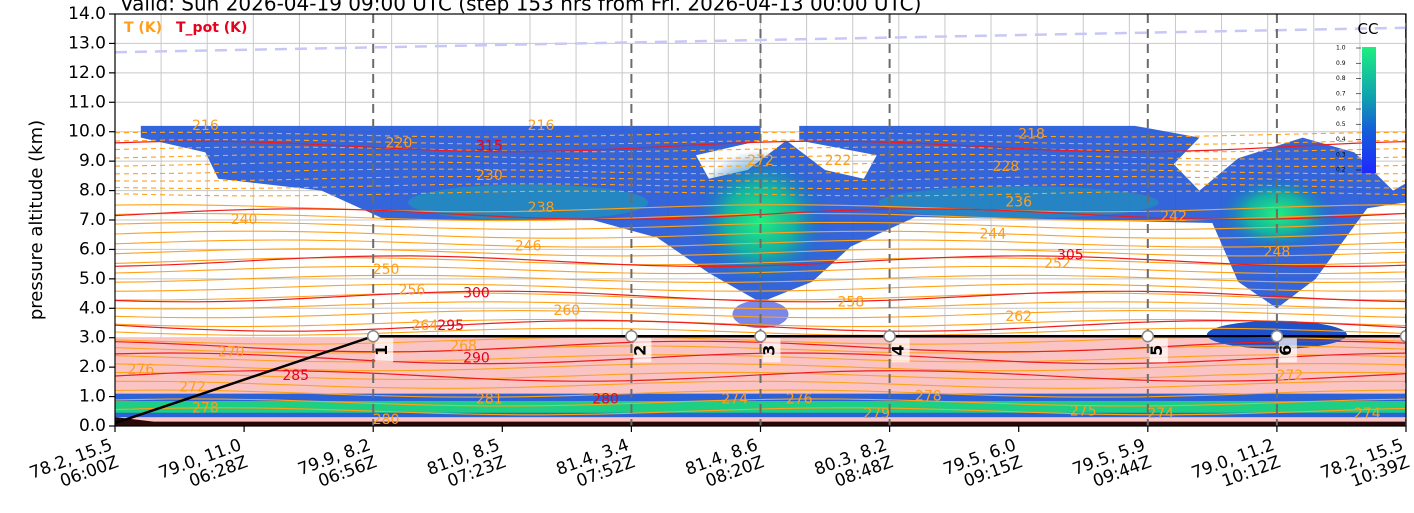 Image resolution: width=1414 pixels, height=513 pixels. I want to click on x-tick-label: 79.5, 5.909:44Z, so click(1112, 463).